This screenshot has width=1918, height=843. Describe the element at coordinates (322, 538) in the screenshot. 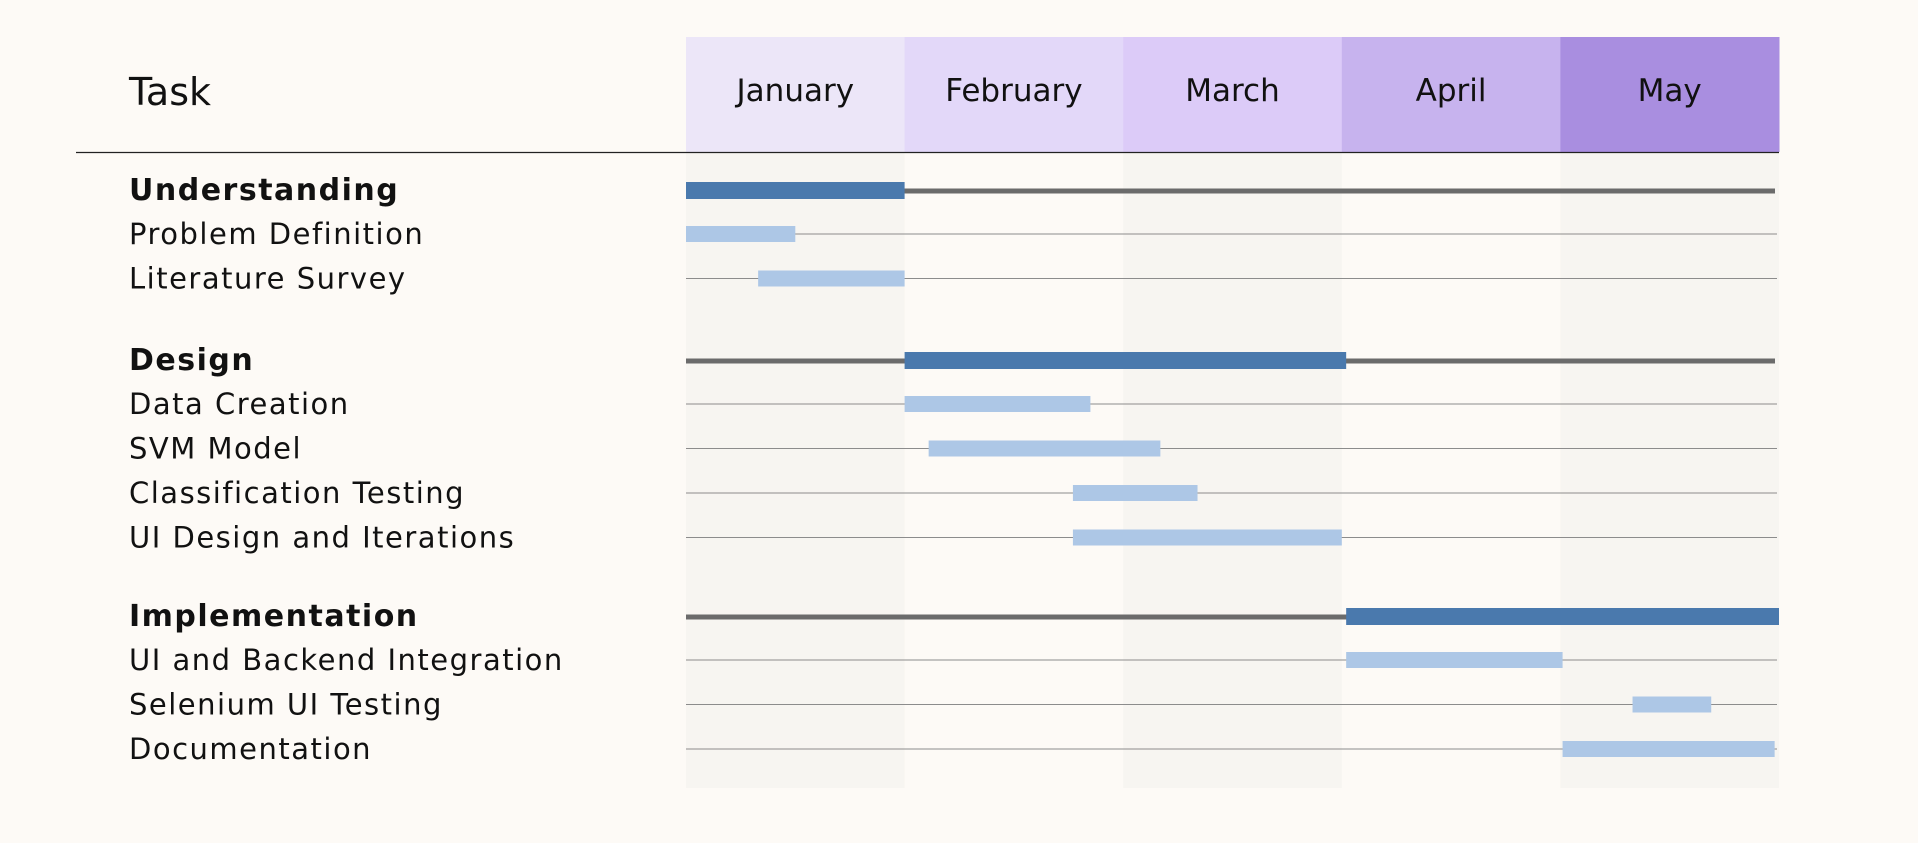

I see `task-label: UI Design and Iterations` at that location.